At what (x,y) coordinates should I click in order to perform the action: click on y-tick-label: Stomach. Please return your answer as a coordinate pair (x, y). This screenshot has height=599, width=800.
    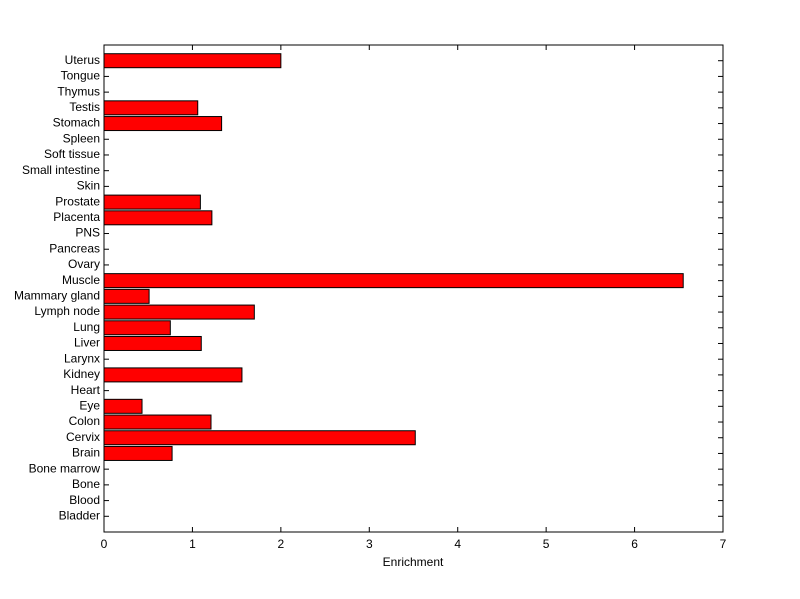
    Looking at the image, I should click on (76, 123).